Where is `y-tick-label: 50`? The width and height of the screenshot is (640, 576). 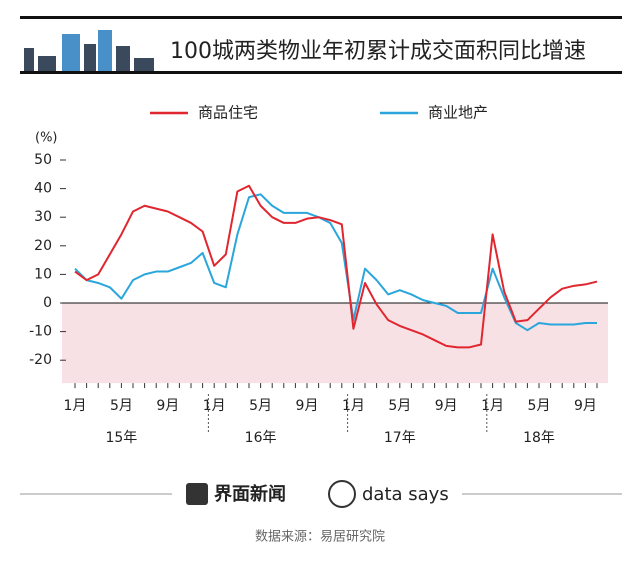 y-tick-label: 50 is located at coordinates (43, 160).